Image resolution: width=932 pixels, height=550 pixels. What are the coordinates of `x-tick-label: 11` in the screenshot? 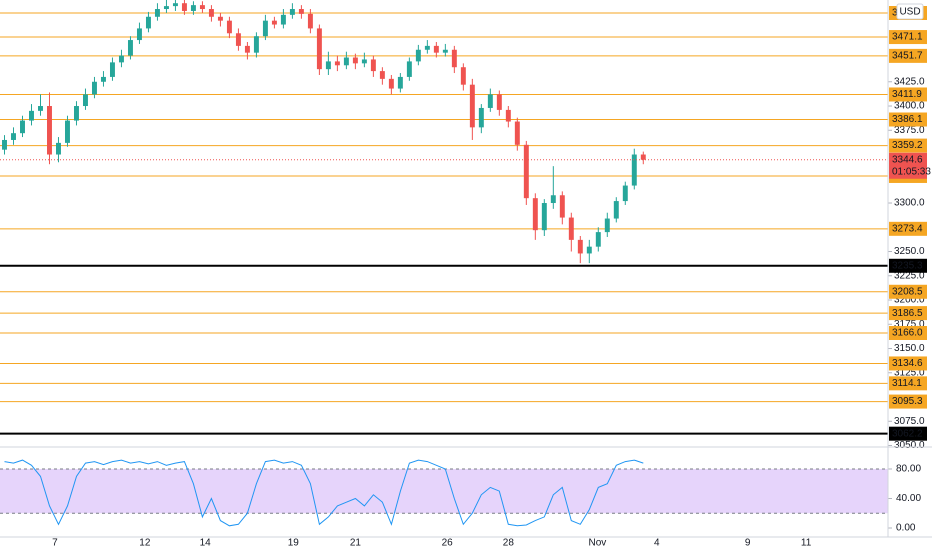 It's located at (806, 543).